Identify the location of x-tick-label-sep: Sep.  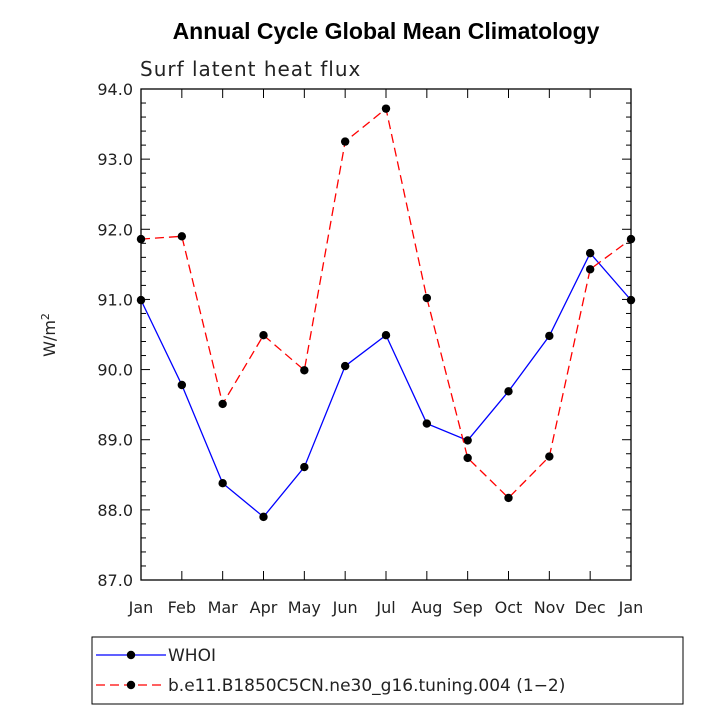
(468, 607).